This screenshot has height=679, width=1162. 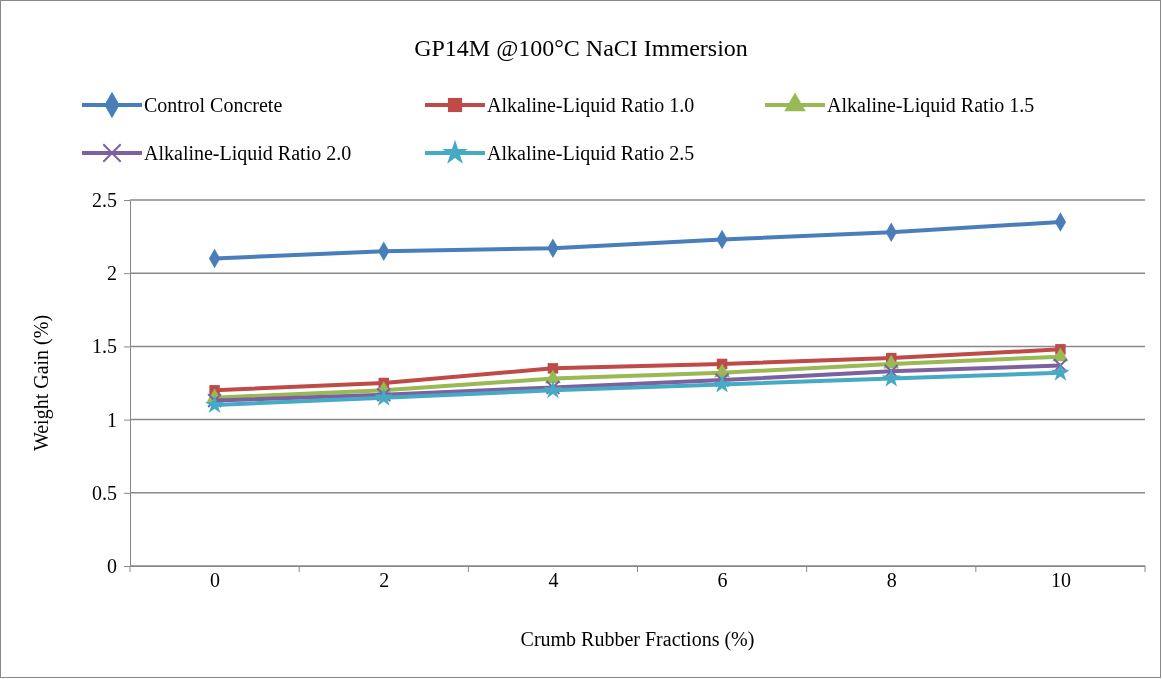 What do you see at coordinates (591, 105) in the screenshot?
I see `legend-label: Alkaline-Liquid Ratio 1.0` at bounding box center [591, 105].